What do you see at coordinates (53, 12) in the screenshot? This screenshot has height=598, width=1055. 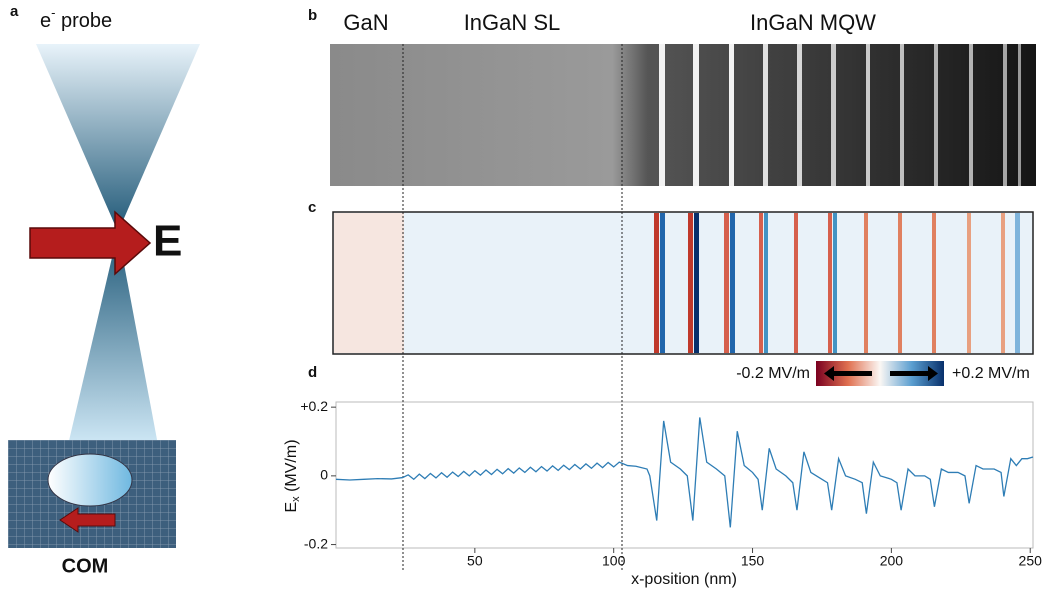 I see `probe-sup: -` at bounding box center [53, 12].